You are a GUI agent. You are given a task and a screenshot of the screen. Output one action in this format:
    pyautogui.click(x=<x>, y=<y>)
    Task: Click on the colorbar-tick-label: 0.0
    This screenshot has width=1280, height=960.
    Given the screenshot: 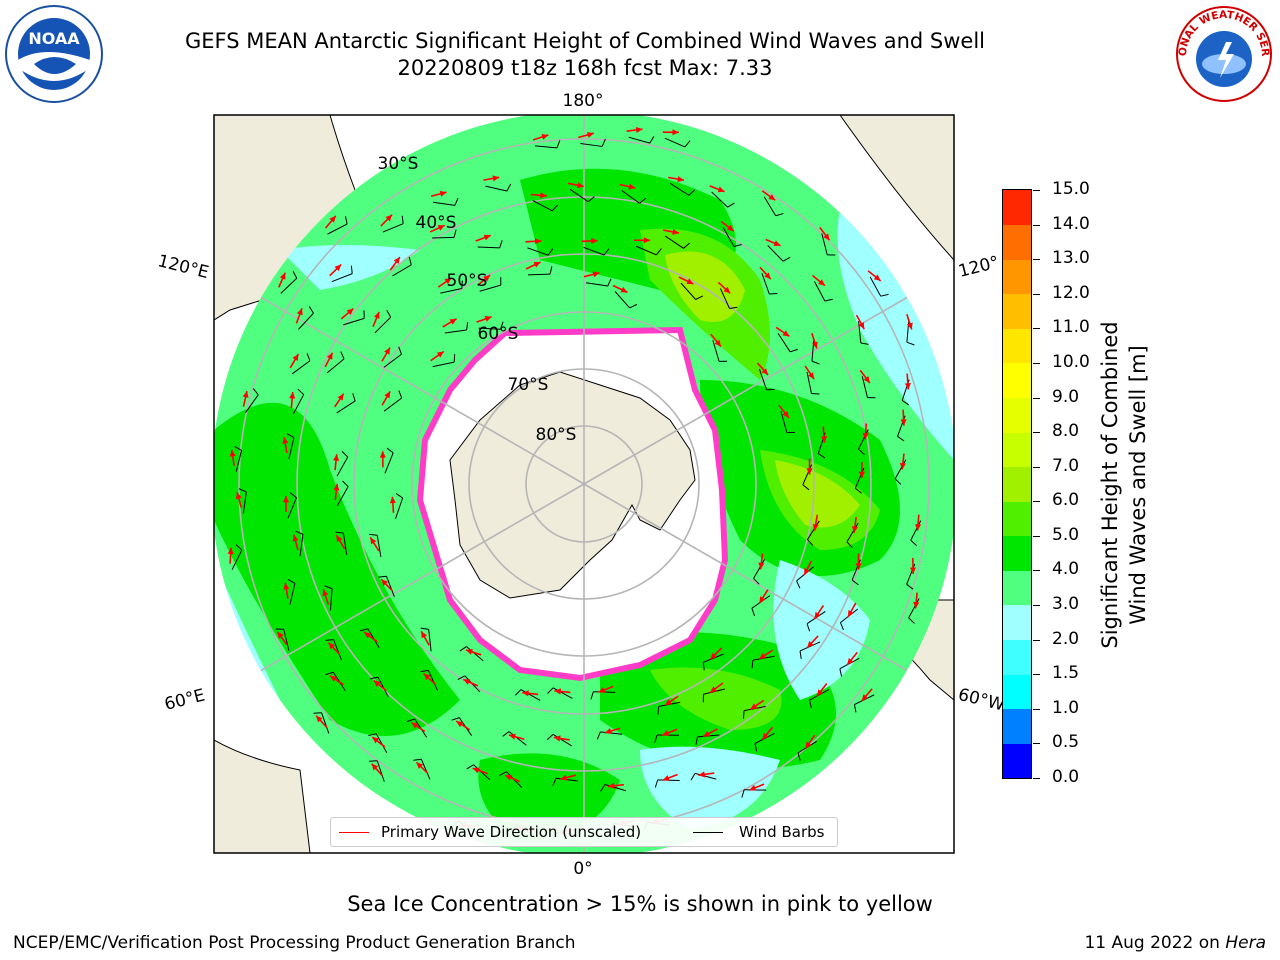 What is the action you would take?
    pyautogui.click(x=1066, y=777)
    